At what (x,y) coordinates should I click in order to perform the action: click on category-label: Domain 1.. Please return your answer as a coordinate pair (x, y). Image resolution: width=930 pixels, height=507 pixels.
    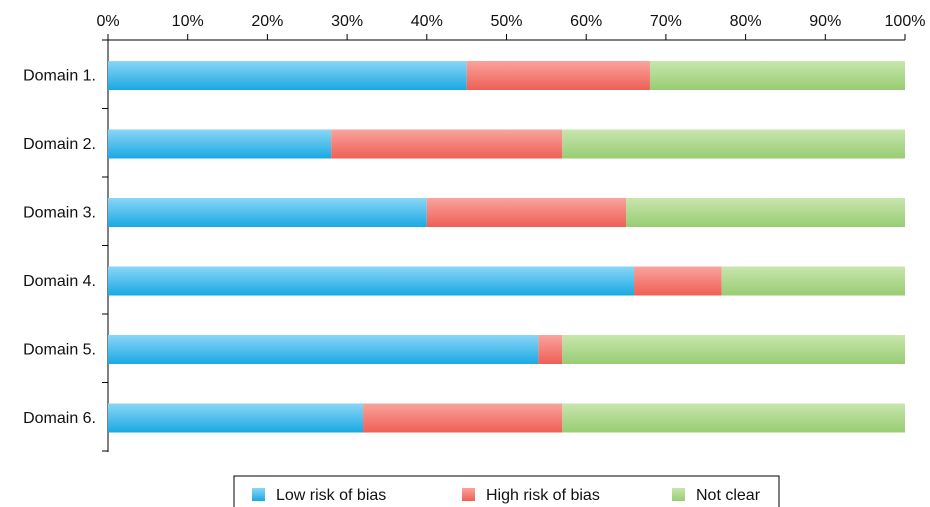
    Looking at the image, I should click on (59, 76).